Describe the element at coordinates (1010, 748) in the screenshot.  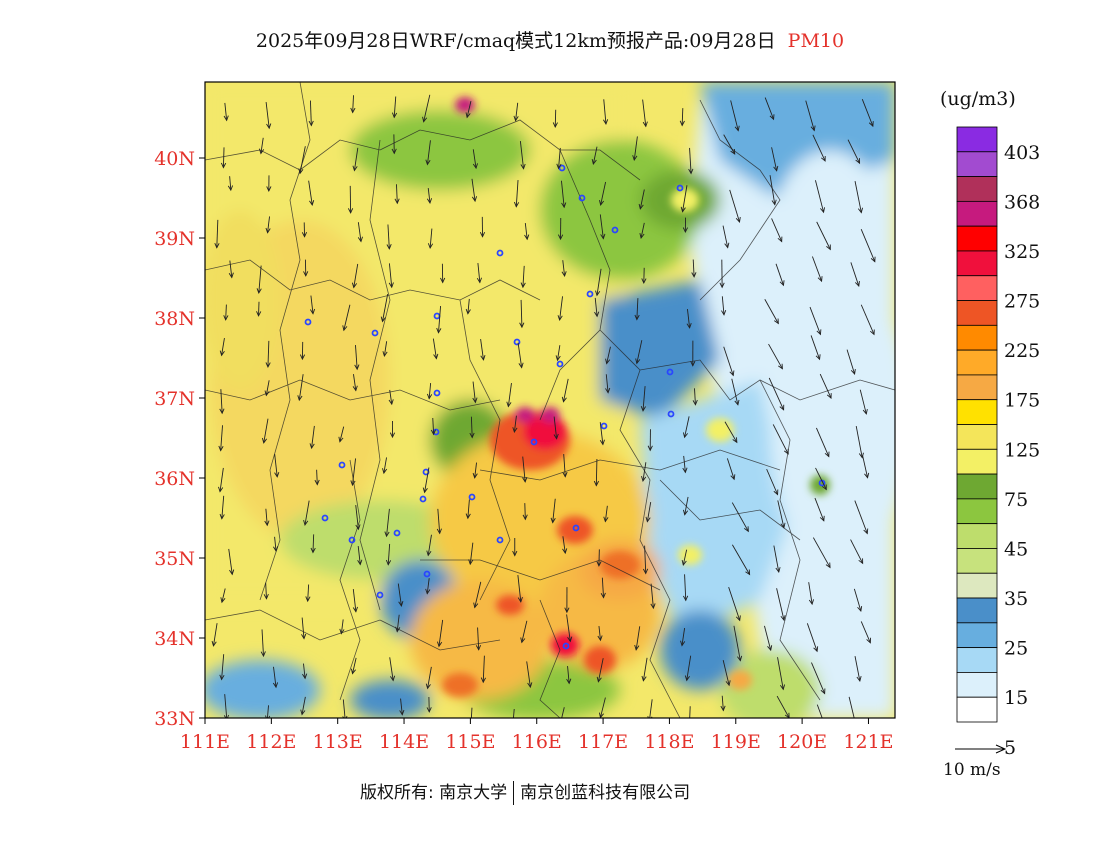
I see `legend-label: 5` at that location.